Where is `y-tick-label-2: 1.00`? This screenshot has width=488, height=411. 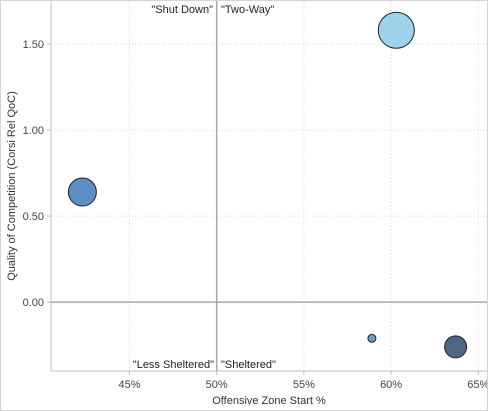
y-tick-label-2: 1.00 is located at coordinates (33, 131).